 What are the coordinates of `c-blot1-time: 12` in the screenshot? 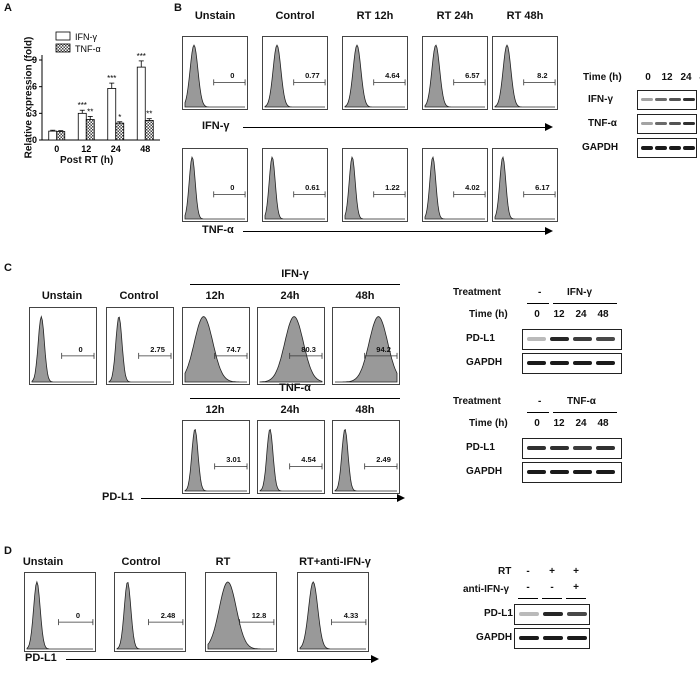 It's located at (559, 314).